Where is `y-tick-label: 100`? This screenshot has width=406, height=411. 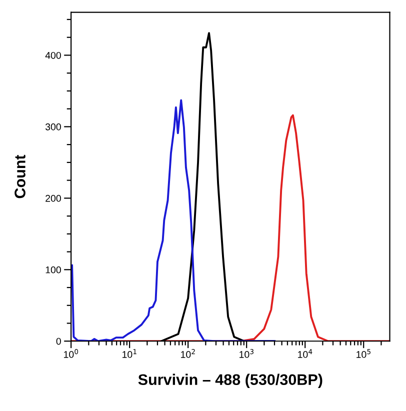 y-tick-label: 100 is located at coordinates (53, 270).